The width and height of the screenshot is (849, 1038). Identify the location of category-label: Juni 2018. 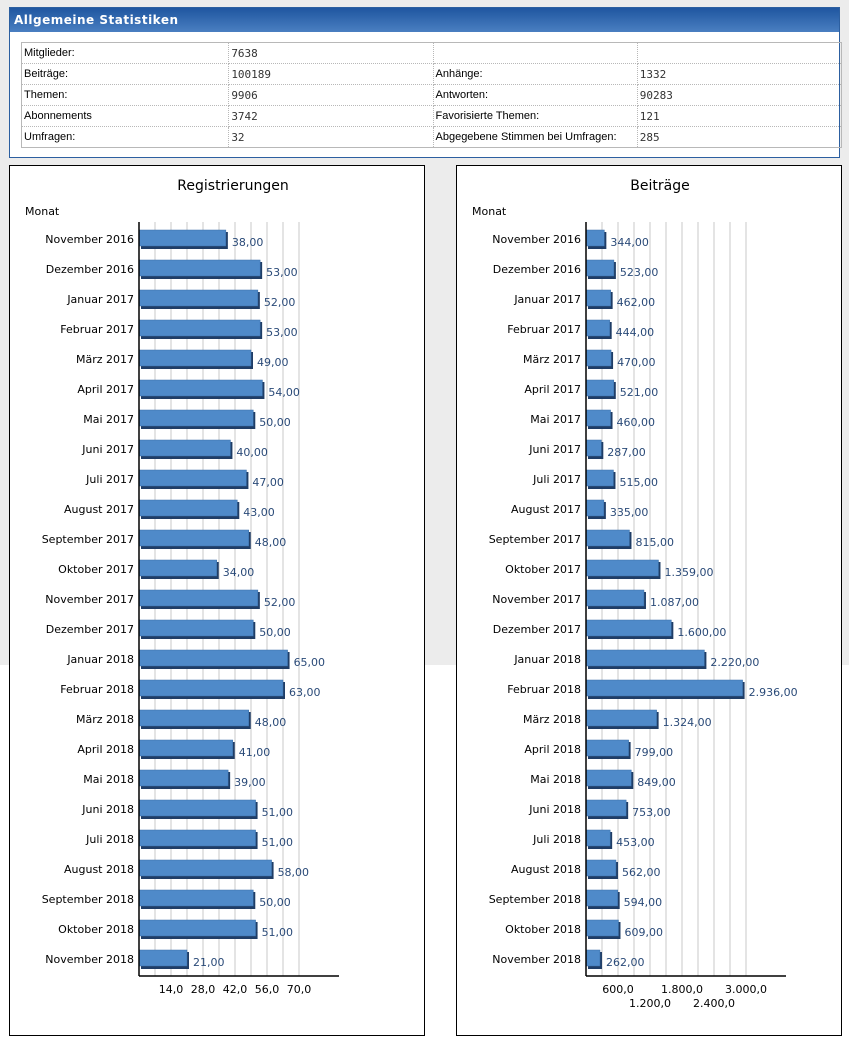
(554, 809).